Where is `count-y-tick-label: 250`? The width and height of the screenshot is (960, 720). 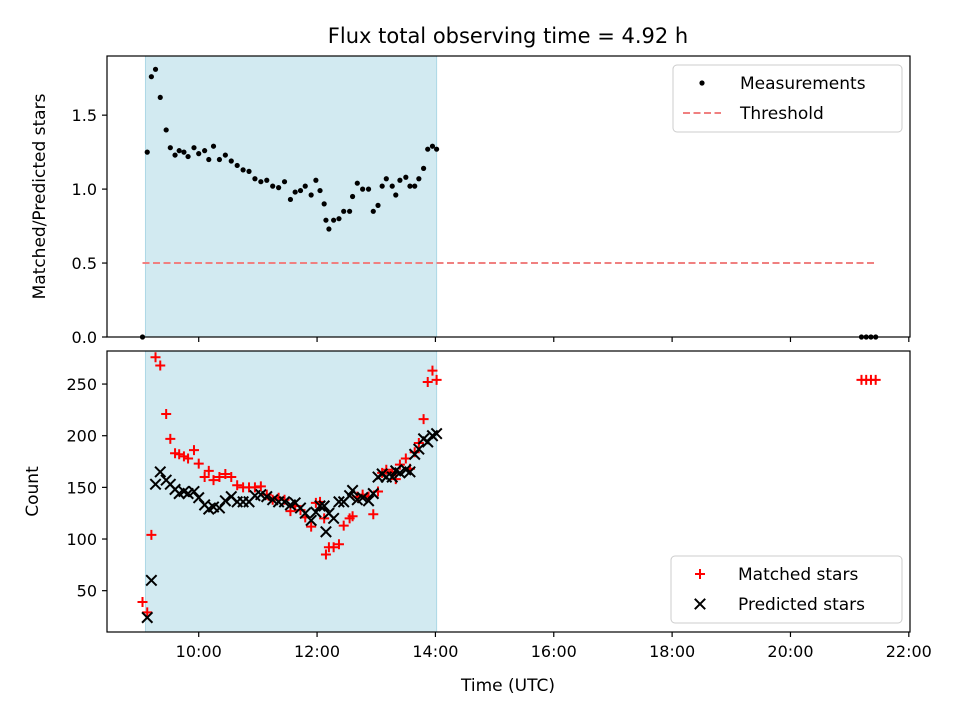 count-y-tick-label: 250 is located at coordinates (81, 384).